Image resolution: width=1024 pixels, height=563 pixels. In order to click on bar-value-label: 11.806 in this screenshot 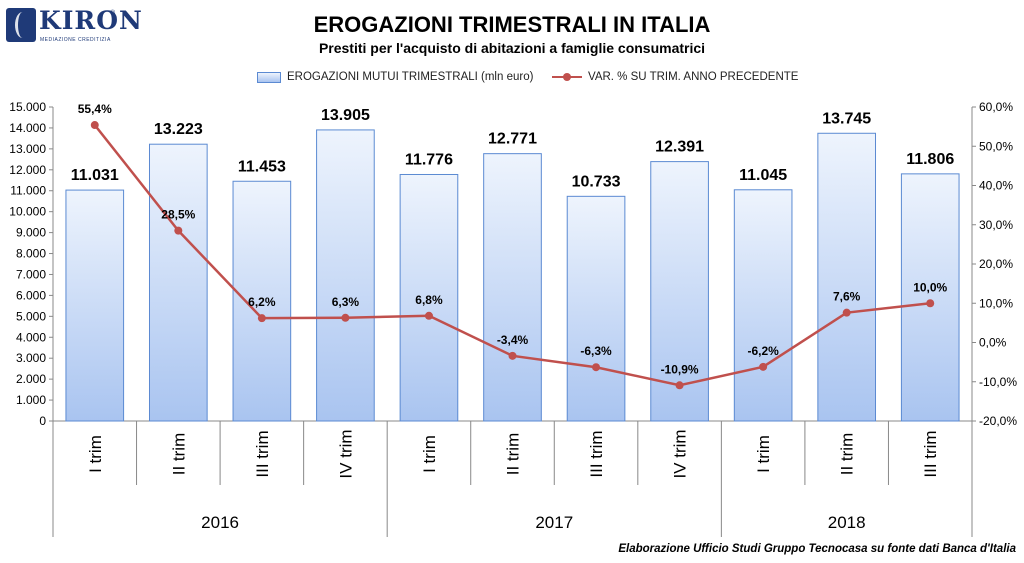, I will do `click(930, 159)`.